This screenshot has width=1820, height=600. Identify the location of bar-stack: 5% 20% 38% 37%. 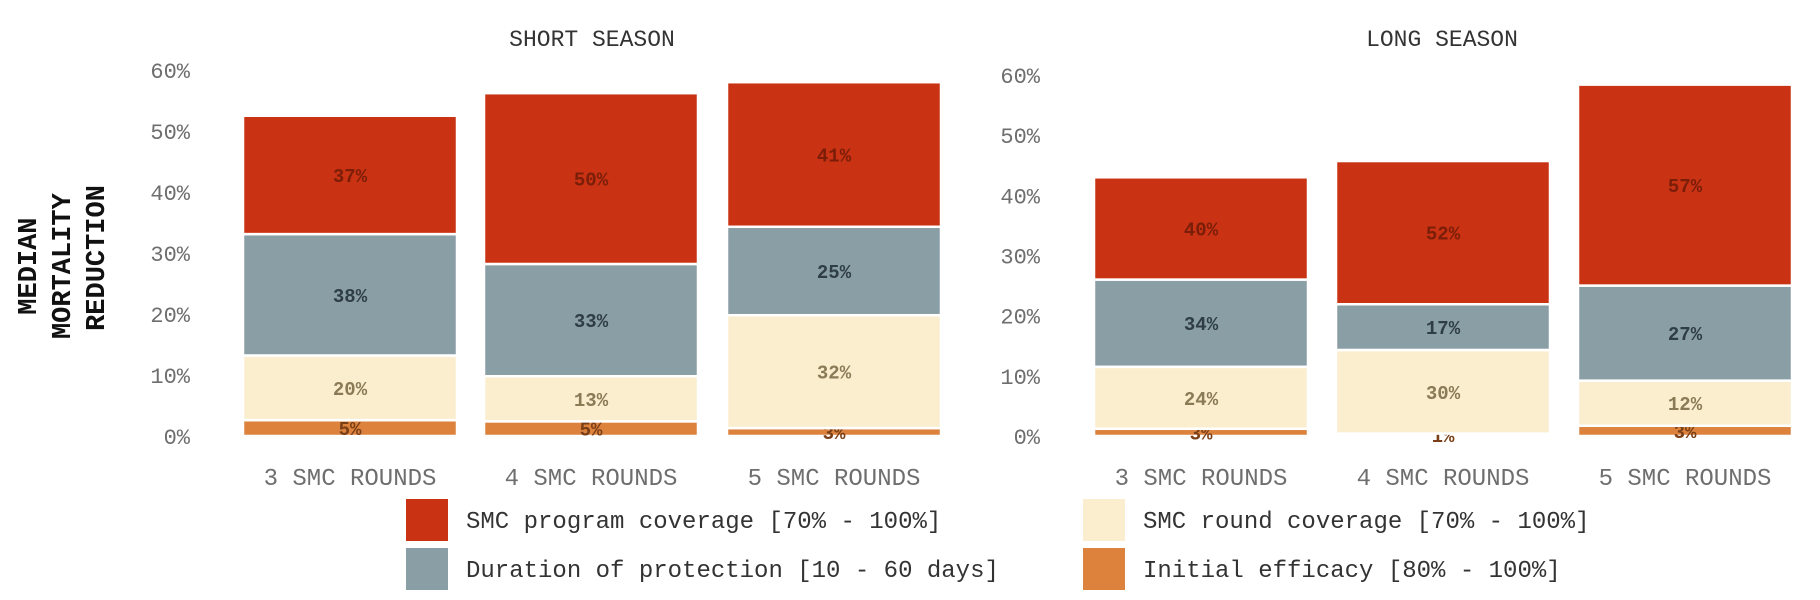
(350, 277).